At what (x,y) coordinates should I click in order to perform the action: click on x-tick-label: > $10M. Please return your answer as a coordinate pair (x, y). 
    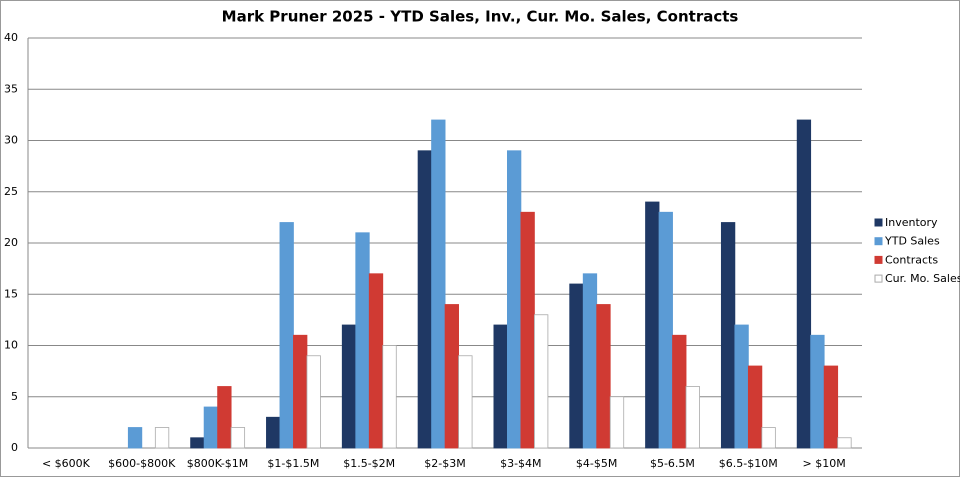
    Looking at the image, I should click on (823, 463).